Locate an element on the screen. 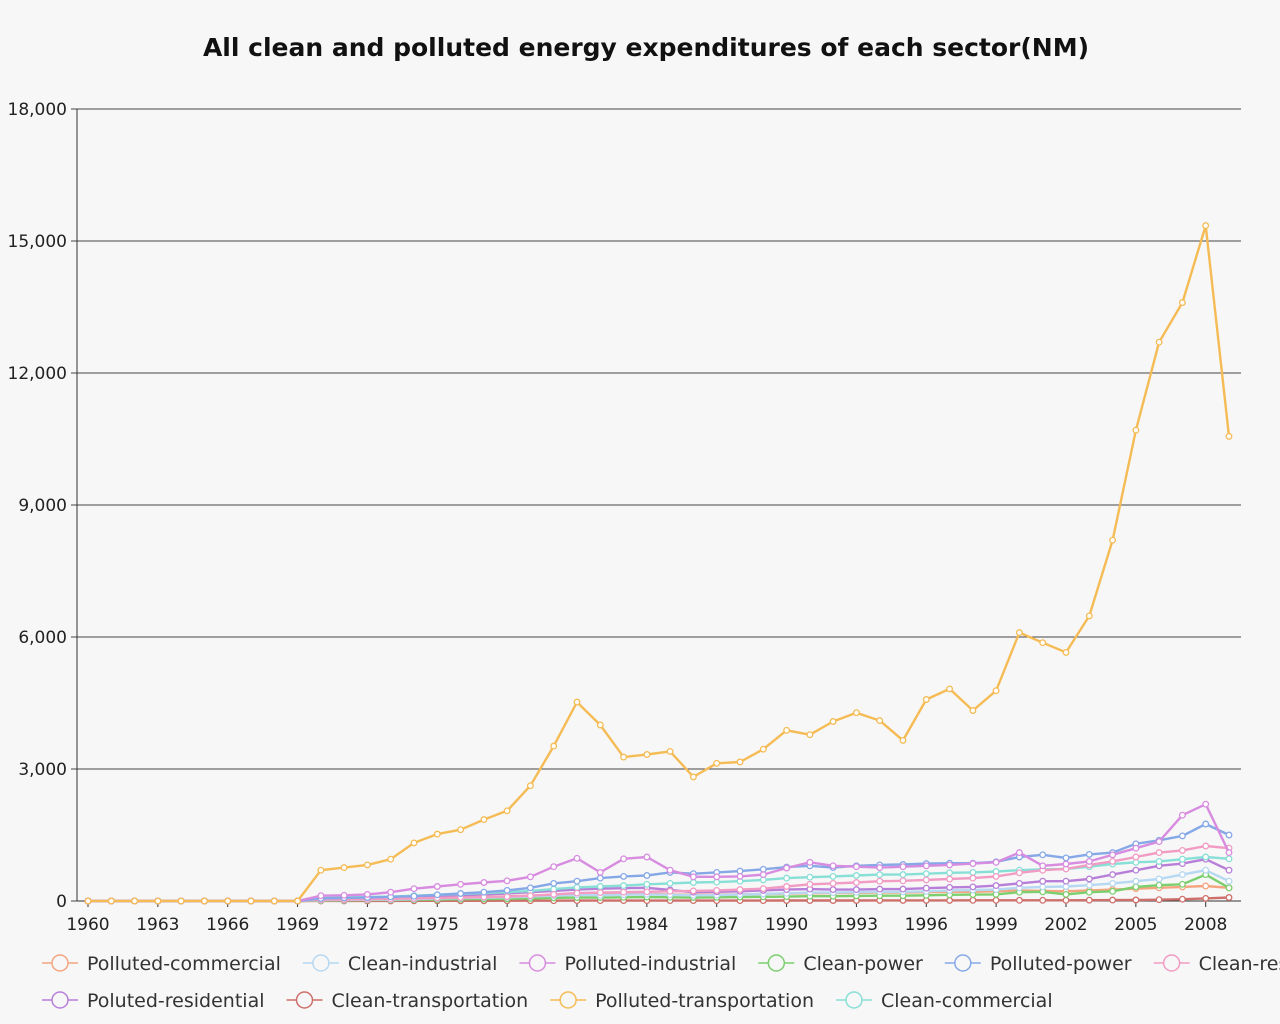 This screenshot has height=1024, width=1280. legend-item: Clean-residential is located at coordinates (1216, 964).